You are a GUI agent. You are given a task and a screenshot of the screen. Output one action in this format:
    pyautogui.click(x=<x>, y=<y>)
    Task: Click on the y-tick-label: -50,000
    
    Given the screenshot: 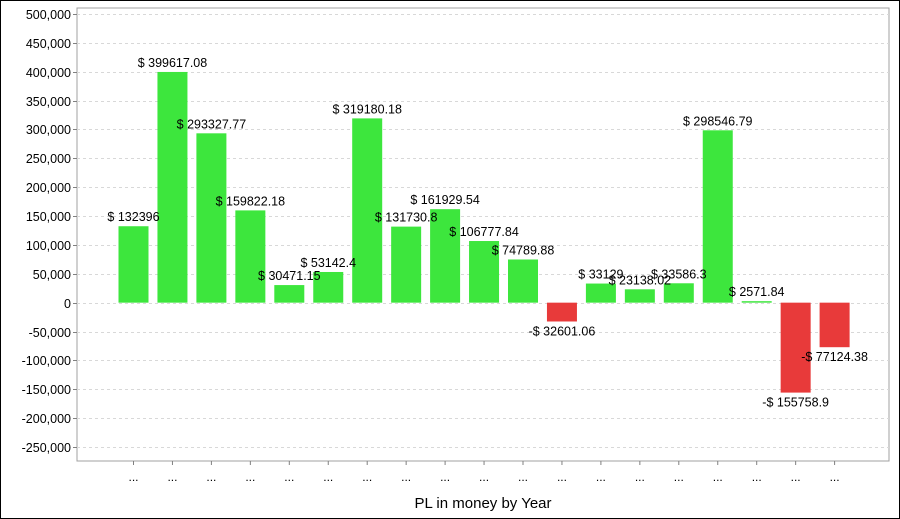 What is the action you would take?
    pyautogui.click(x=50, y=333)
    